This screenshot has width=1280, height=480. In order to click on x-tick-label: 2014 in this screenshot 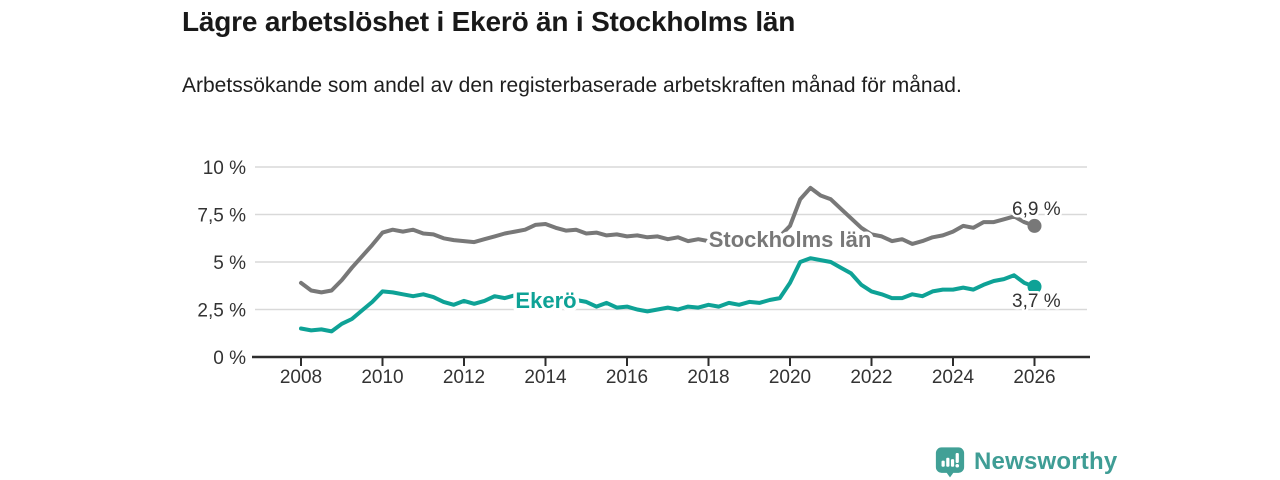, I will do `click(545, 377)`.